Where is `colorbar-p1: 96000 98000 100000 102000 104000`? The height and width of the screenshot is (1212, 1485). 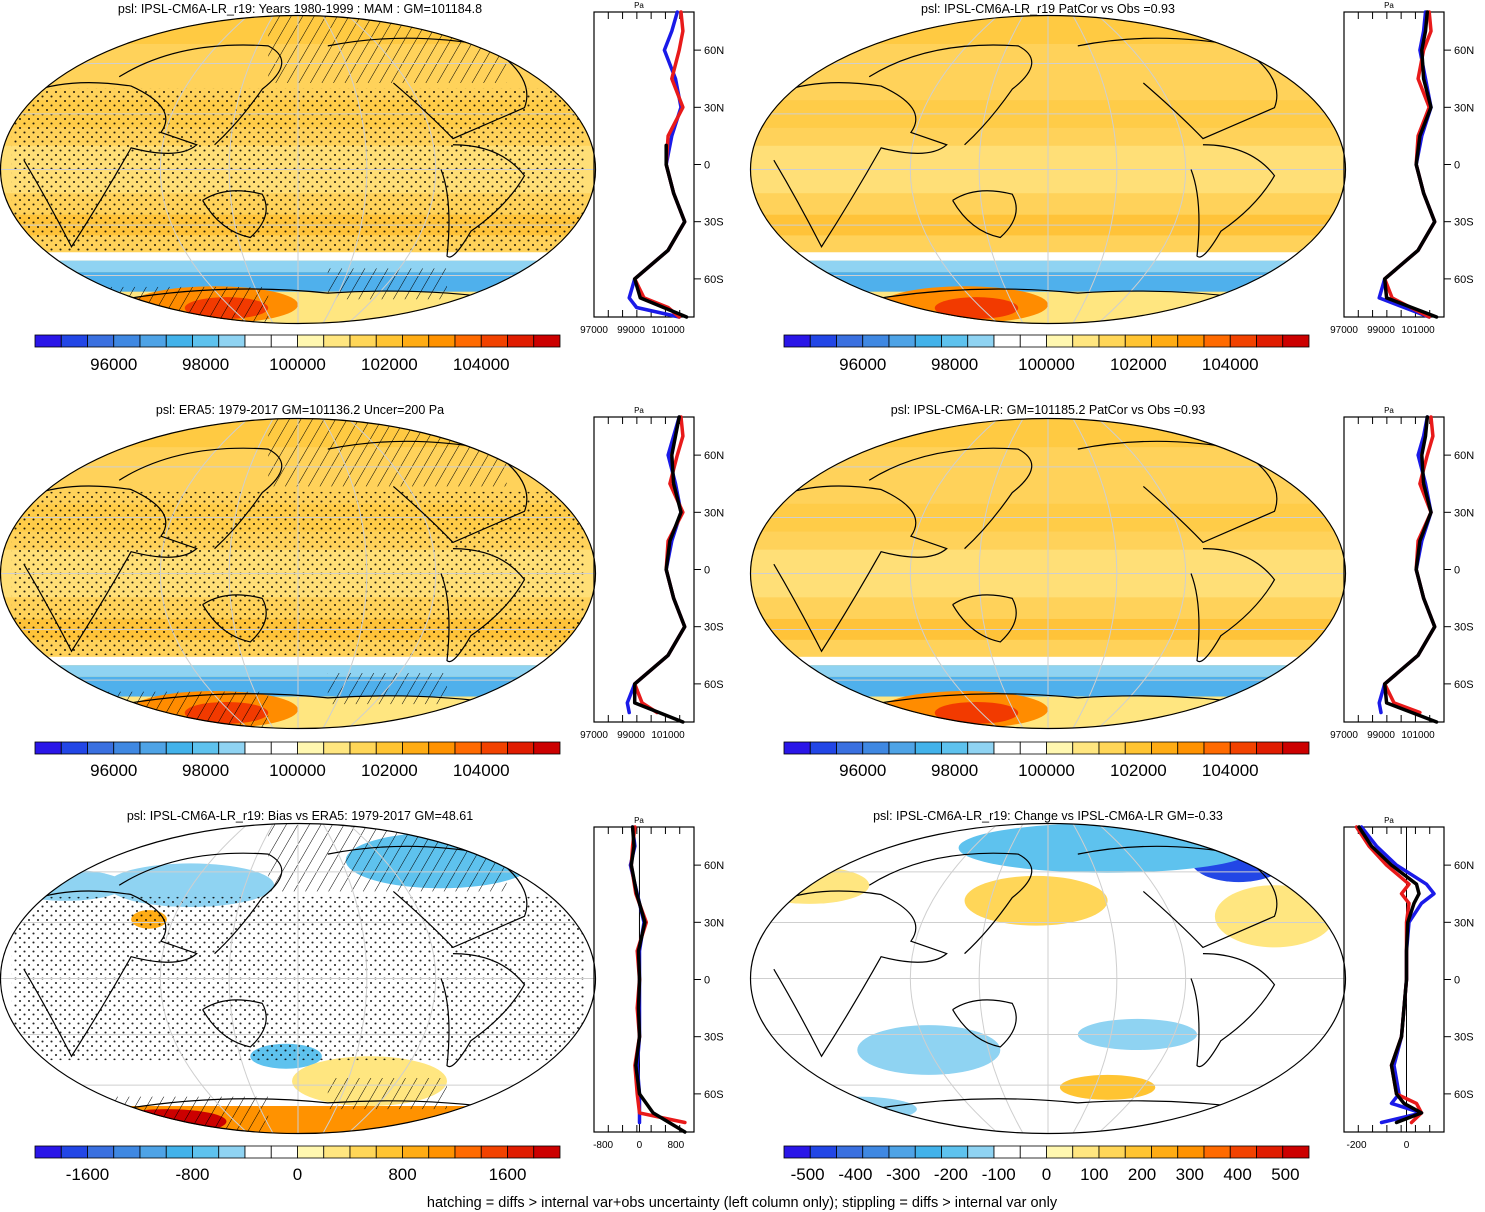
colorbar-p1: 96000 98000 100000 102000 104000 is located at coordinates (297, 354).